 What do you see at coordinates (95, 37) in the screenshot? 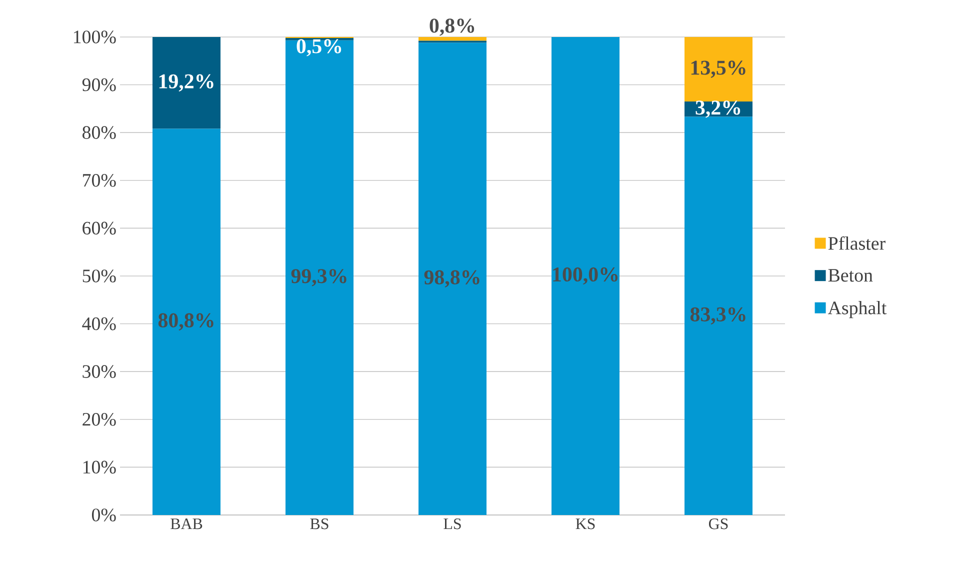
I see `y-tick-label: 100%` at bounding box center [95, 37].